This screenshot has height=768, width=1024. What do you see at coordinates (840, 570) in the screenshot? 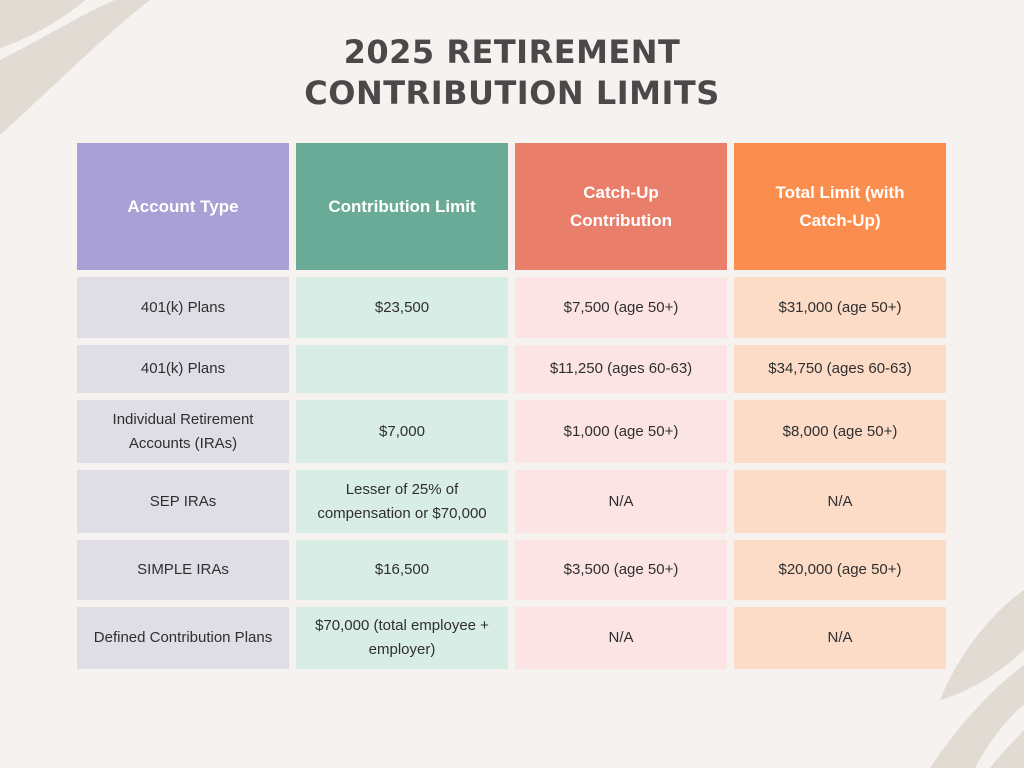
I see `cell-total-limit: $20,000 (age 50+)` at bounding box center [840, 570].